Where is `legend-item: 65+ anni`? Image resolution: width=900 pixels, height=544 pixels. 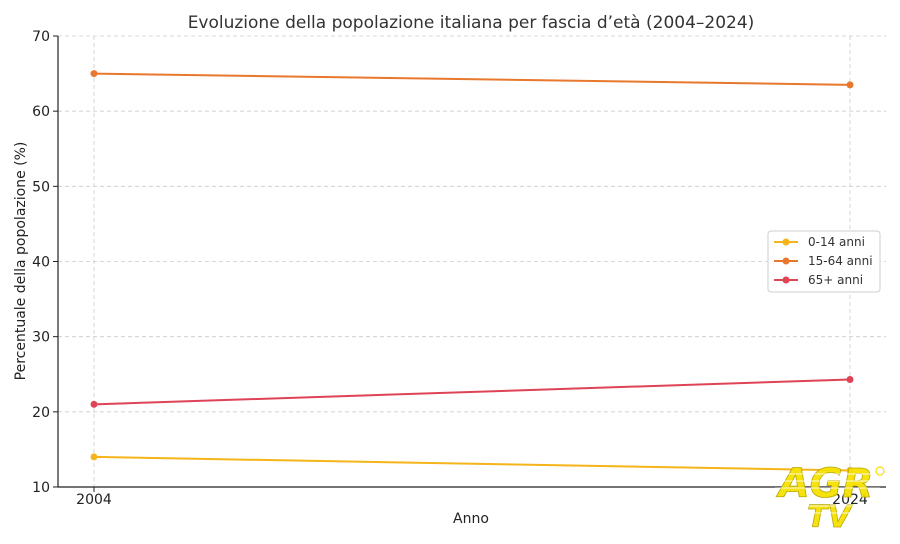 legend-item: 65+ anni is located at coordinates (818, 280).